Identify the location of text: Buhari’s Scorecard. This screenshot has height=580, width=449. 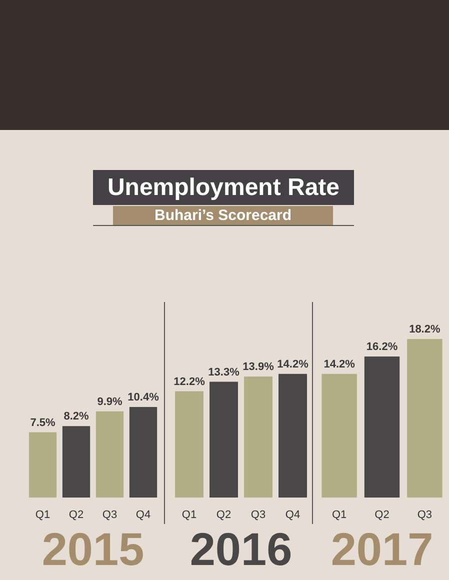
(223, 215).